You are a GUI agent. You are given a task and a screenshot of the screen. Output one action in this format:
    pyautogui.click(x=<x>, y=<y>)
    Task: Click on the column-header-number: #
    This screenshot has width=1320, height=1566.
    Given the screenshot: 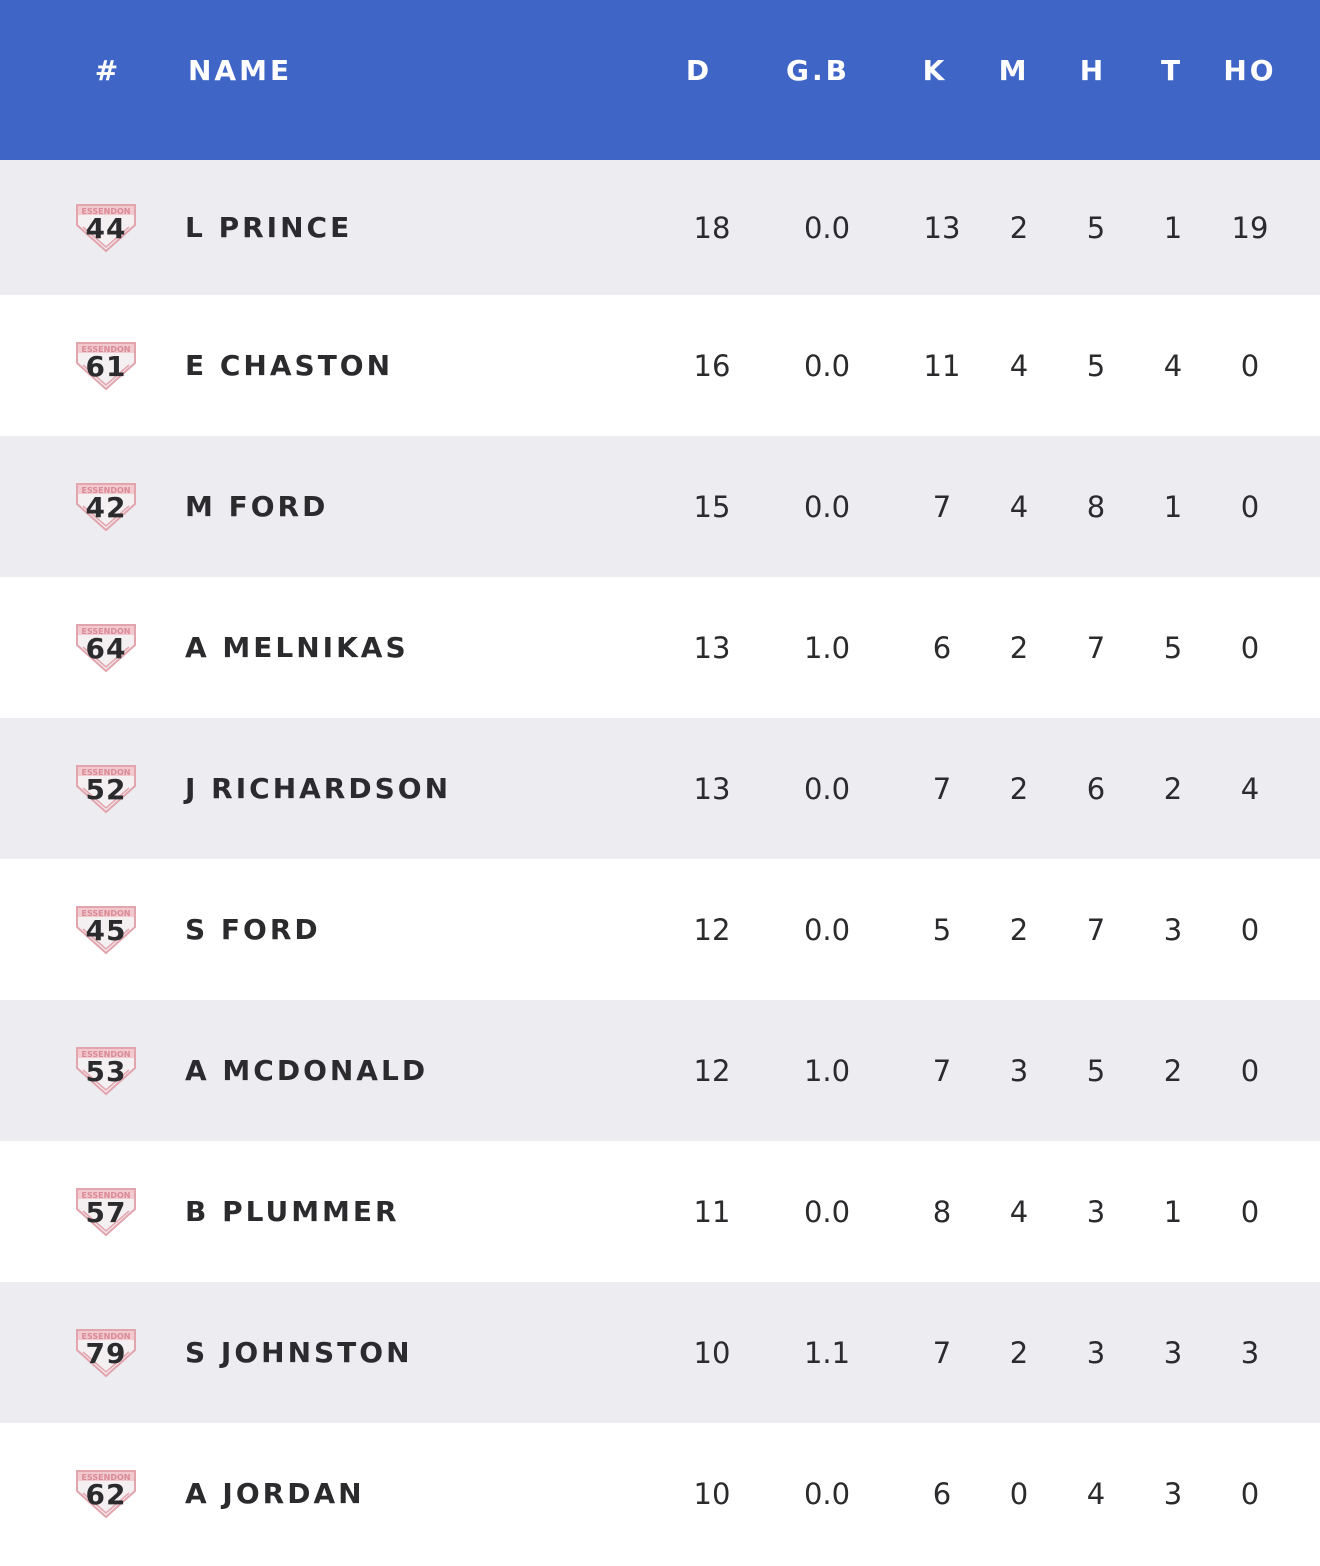 What is the action you would take?
    pyautogui.click(x=108, y=70)
    